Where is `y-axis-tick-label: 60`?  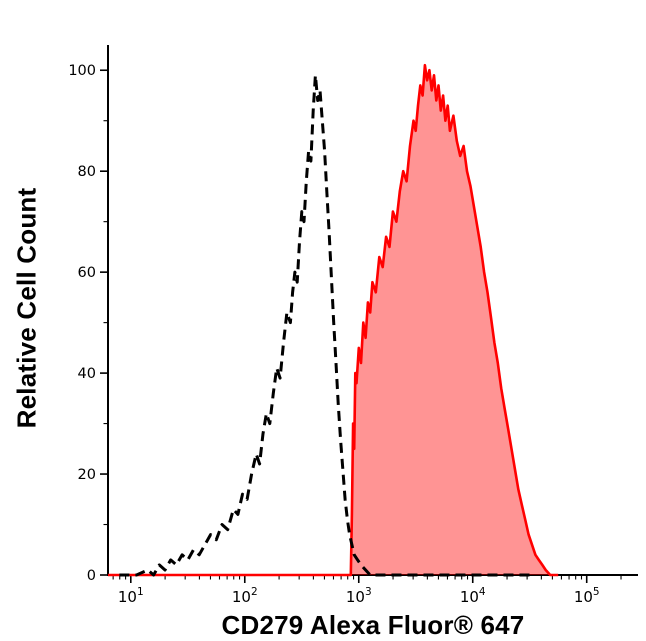 y-axis-tick-label: 60 is located at coordinates (87, 273).